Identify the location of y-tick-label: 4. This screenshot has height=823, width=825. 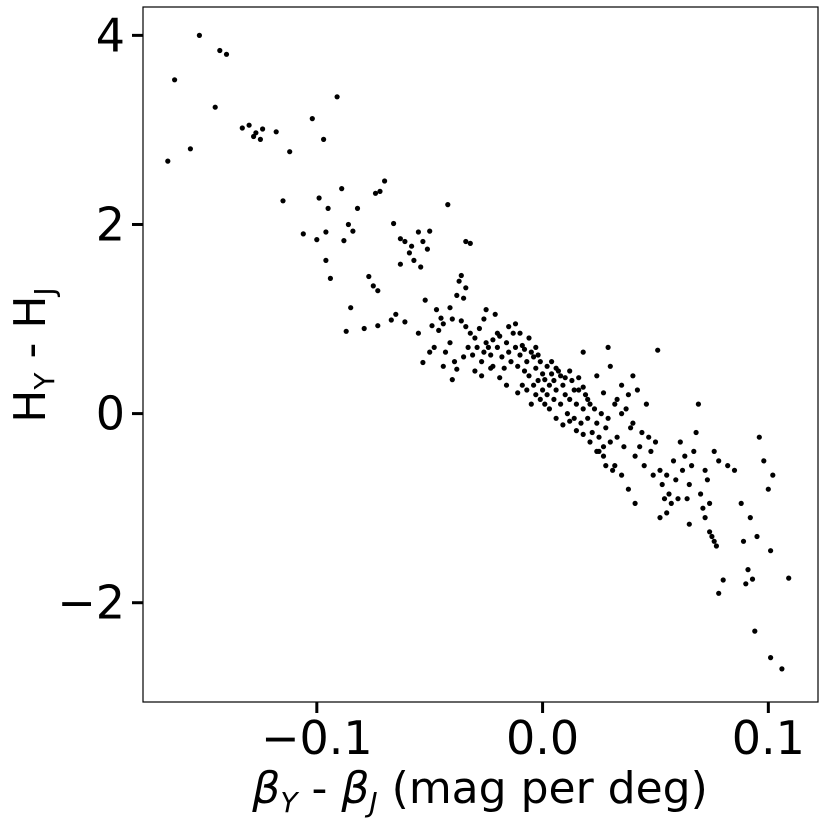
(110, 35).